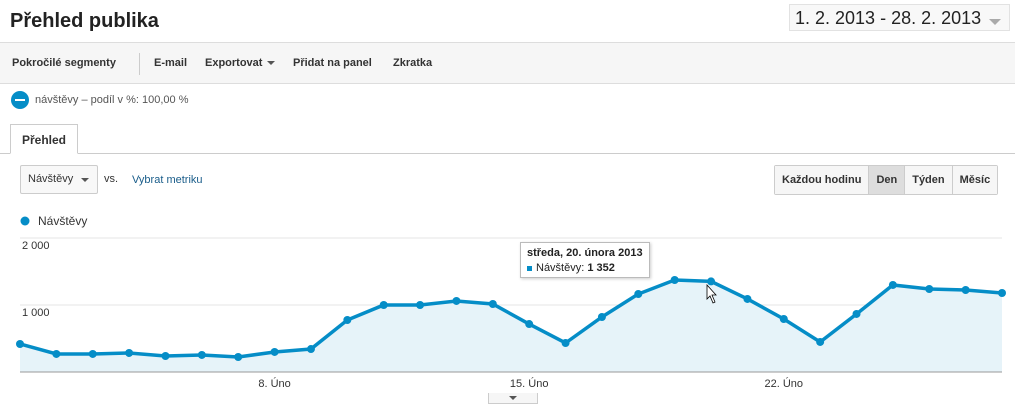 Image resolution: width=1015 pixels, height=415 pixels. I want to click on toolbar-button: Pokročilé segmenty, so click(64, 63).